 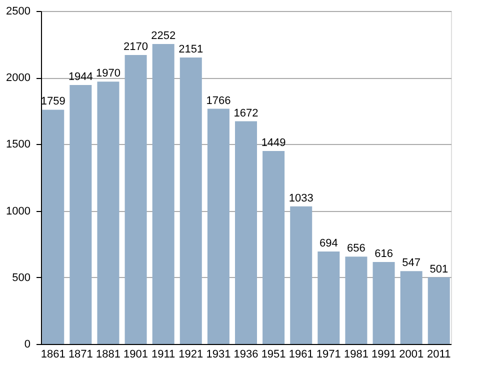 What do you see at coordinates (18, 211) in the screenshot?
I see `y-tick-label: 1000` at bounding box center [18, 211].